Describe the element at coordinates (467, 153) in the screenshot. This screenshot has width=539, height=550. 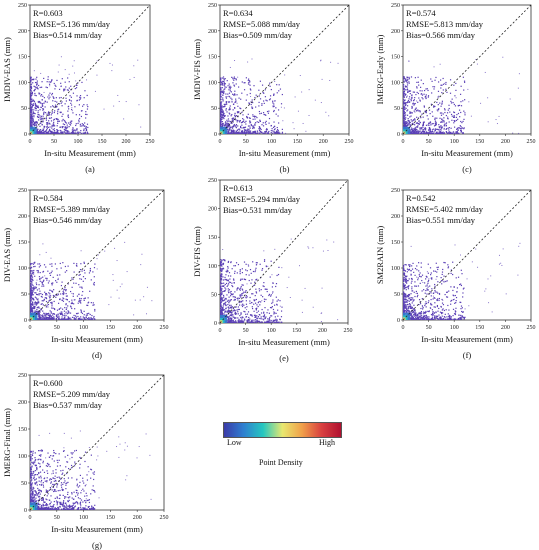
I see `x-axis-label: In-situ Measurement (mm)` at that location.